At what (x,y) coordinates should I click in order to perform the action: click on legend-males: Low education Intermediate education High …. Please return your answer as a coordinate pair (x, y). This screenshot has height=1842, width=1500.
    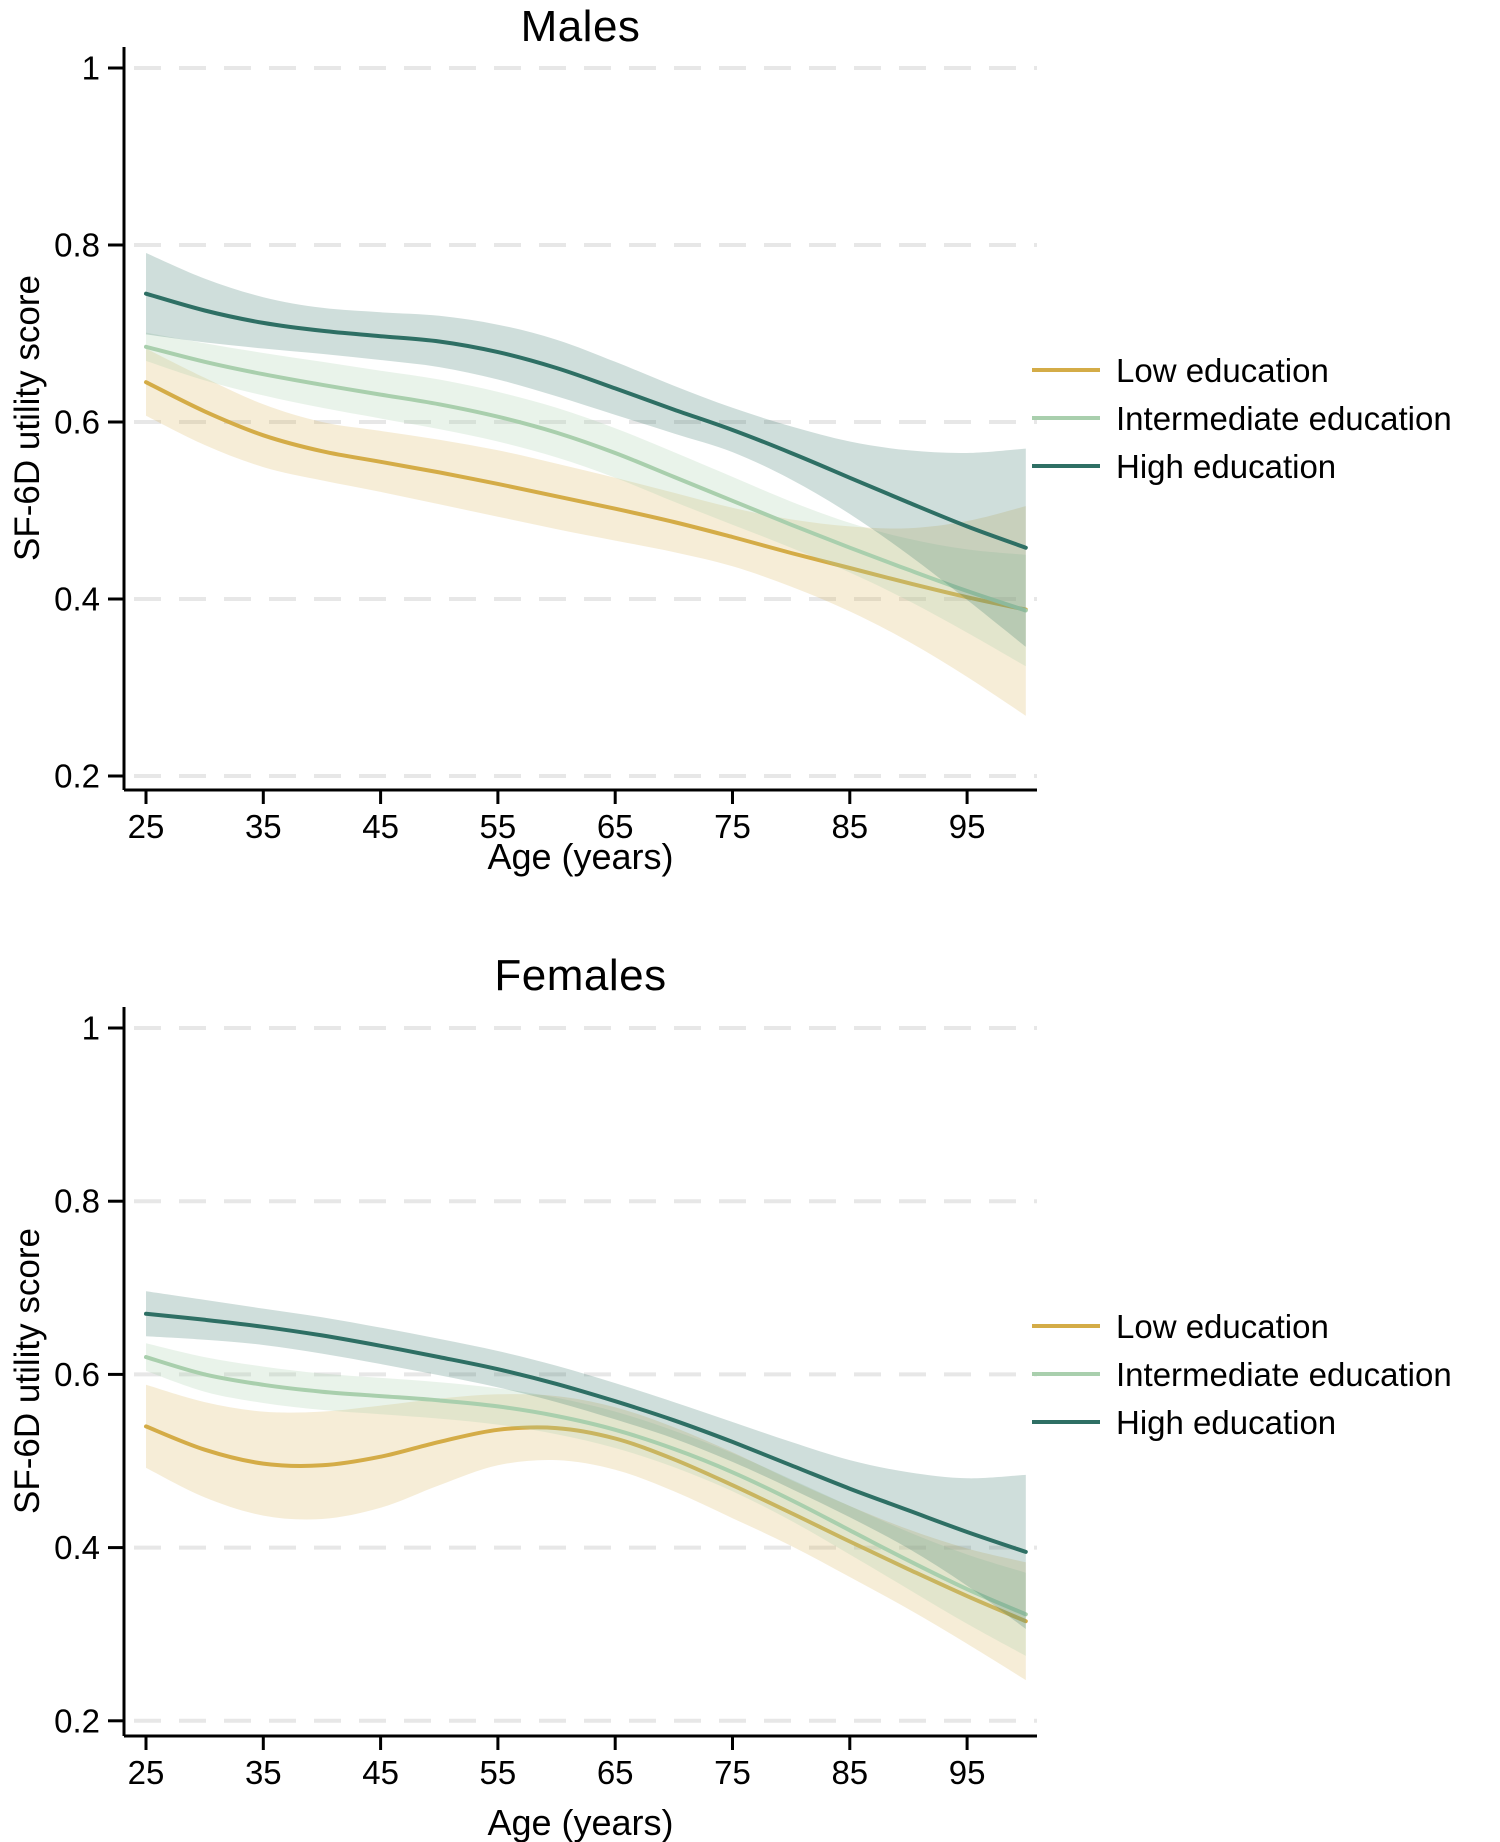
    Looking at the image, I should click on (1242, 418).